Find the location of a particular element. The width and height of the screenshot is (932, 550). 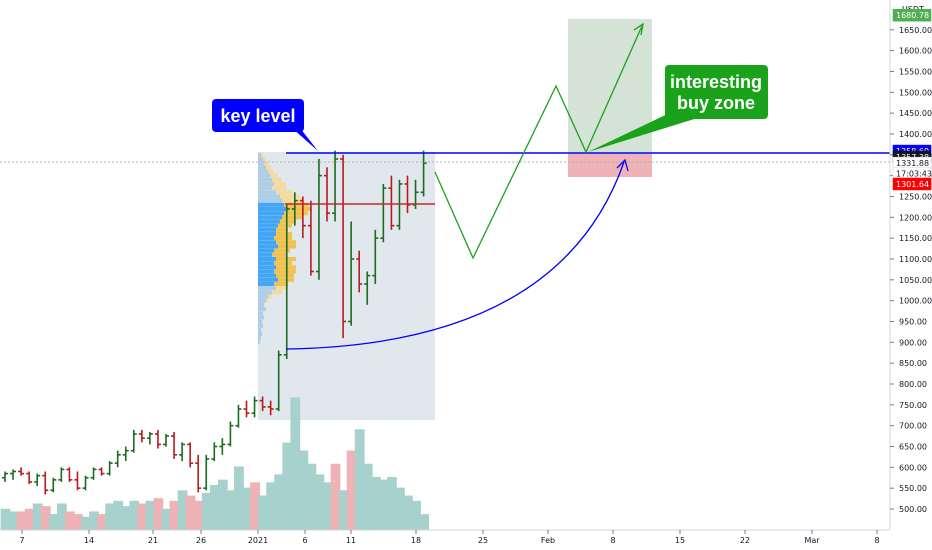

time-tick-label: 2021 is located at coordinates (258, 540).